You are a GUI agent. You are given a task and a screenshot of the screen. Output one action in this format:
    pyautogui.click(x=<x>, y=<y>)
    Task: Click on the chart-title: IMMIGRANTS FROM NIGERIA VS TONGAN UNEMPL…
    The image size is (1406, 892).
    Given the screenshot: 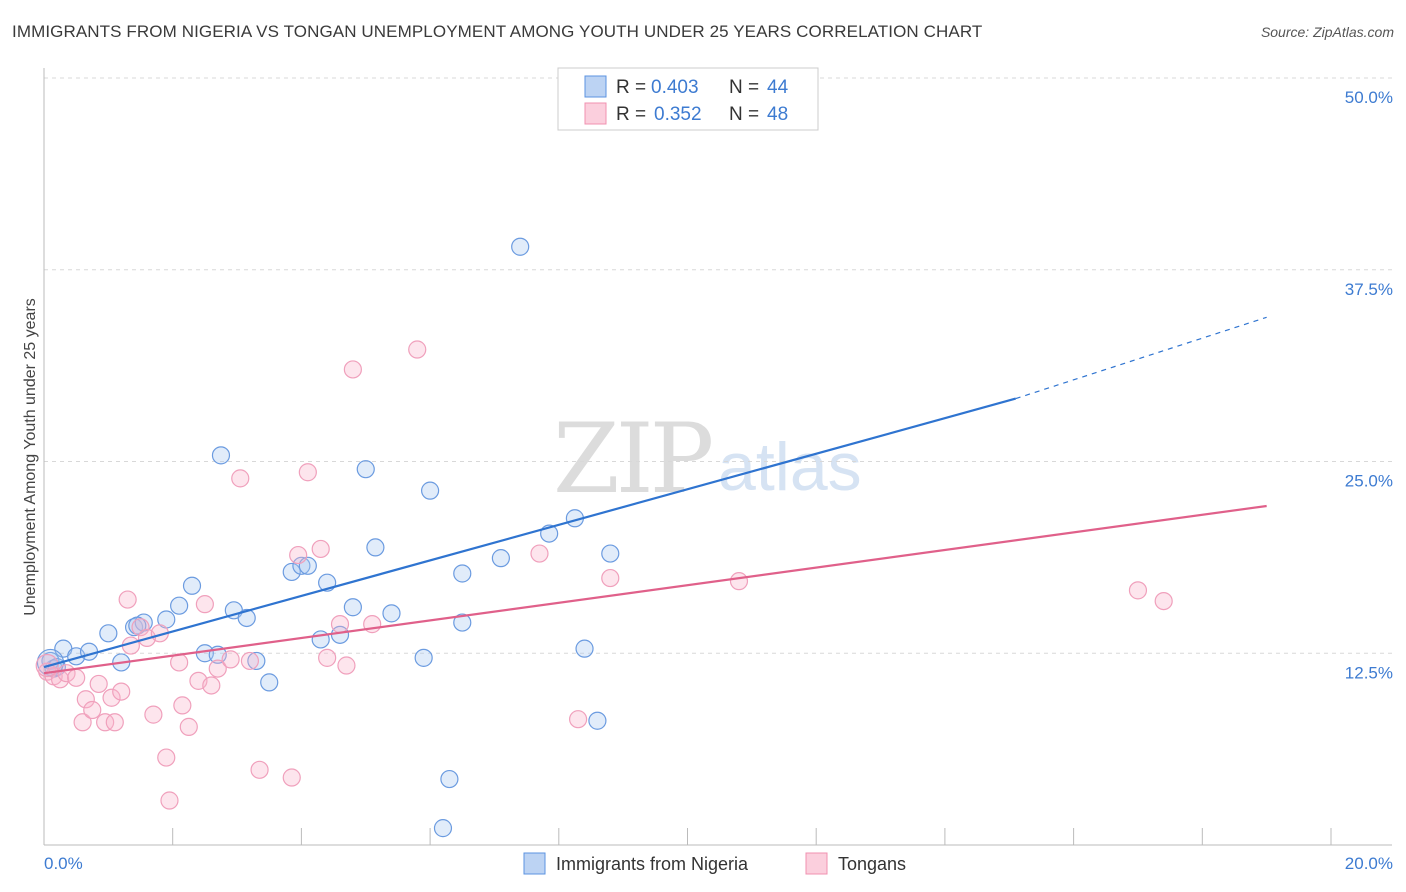 What is the action you would take?
    pyautogui.click(x=497, y=31)
    